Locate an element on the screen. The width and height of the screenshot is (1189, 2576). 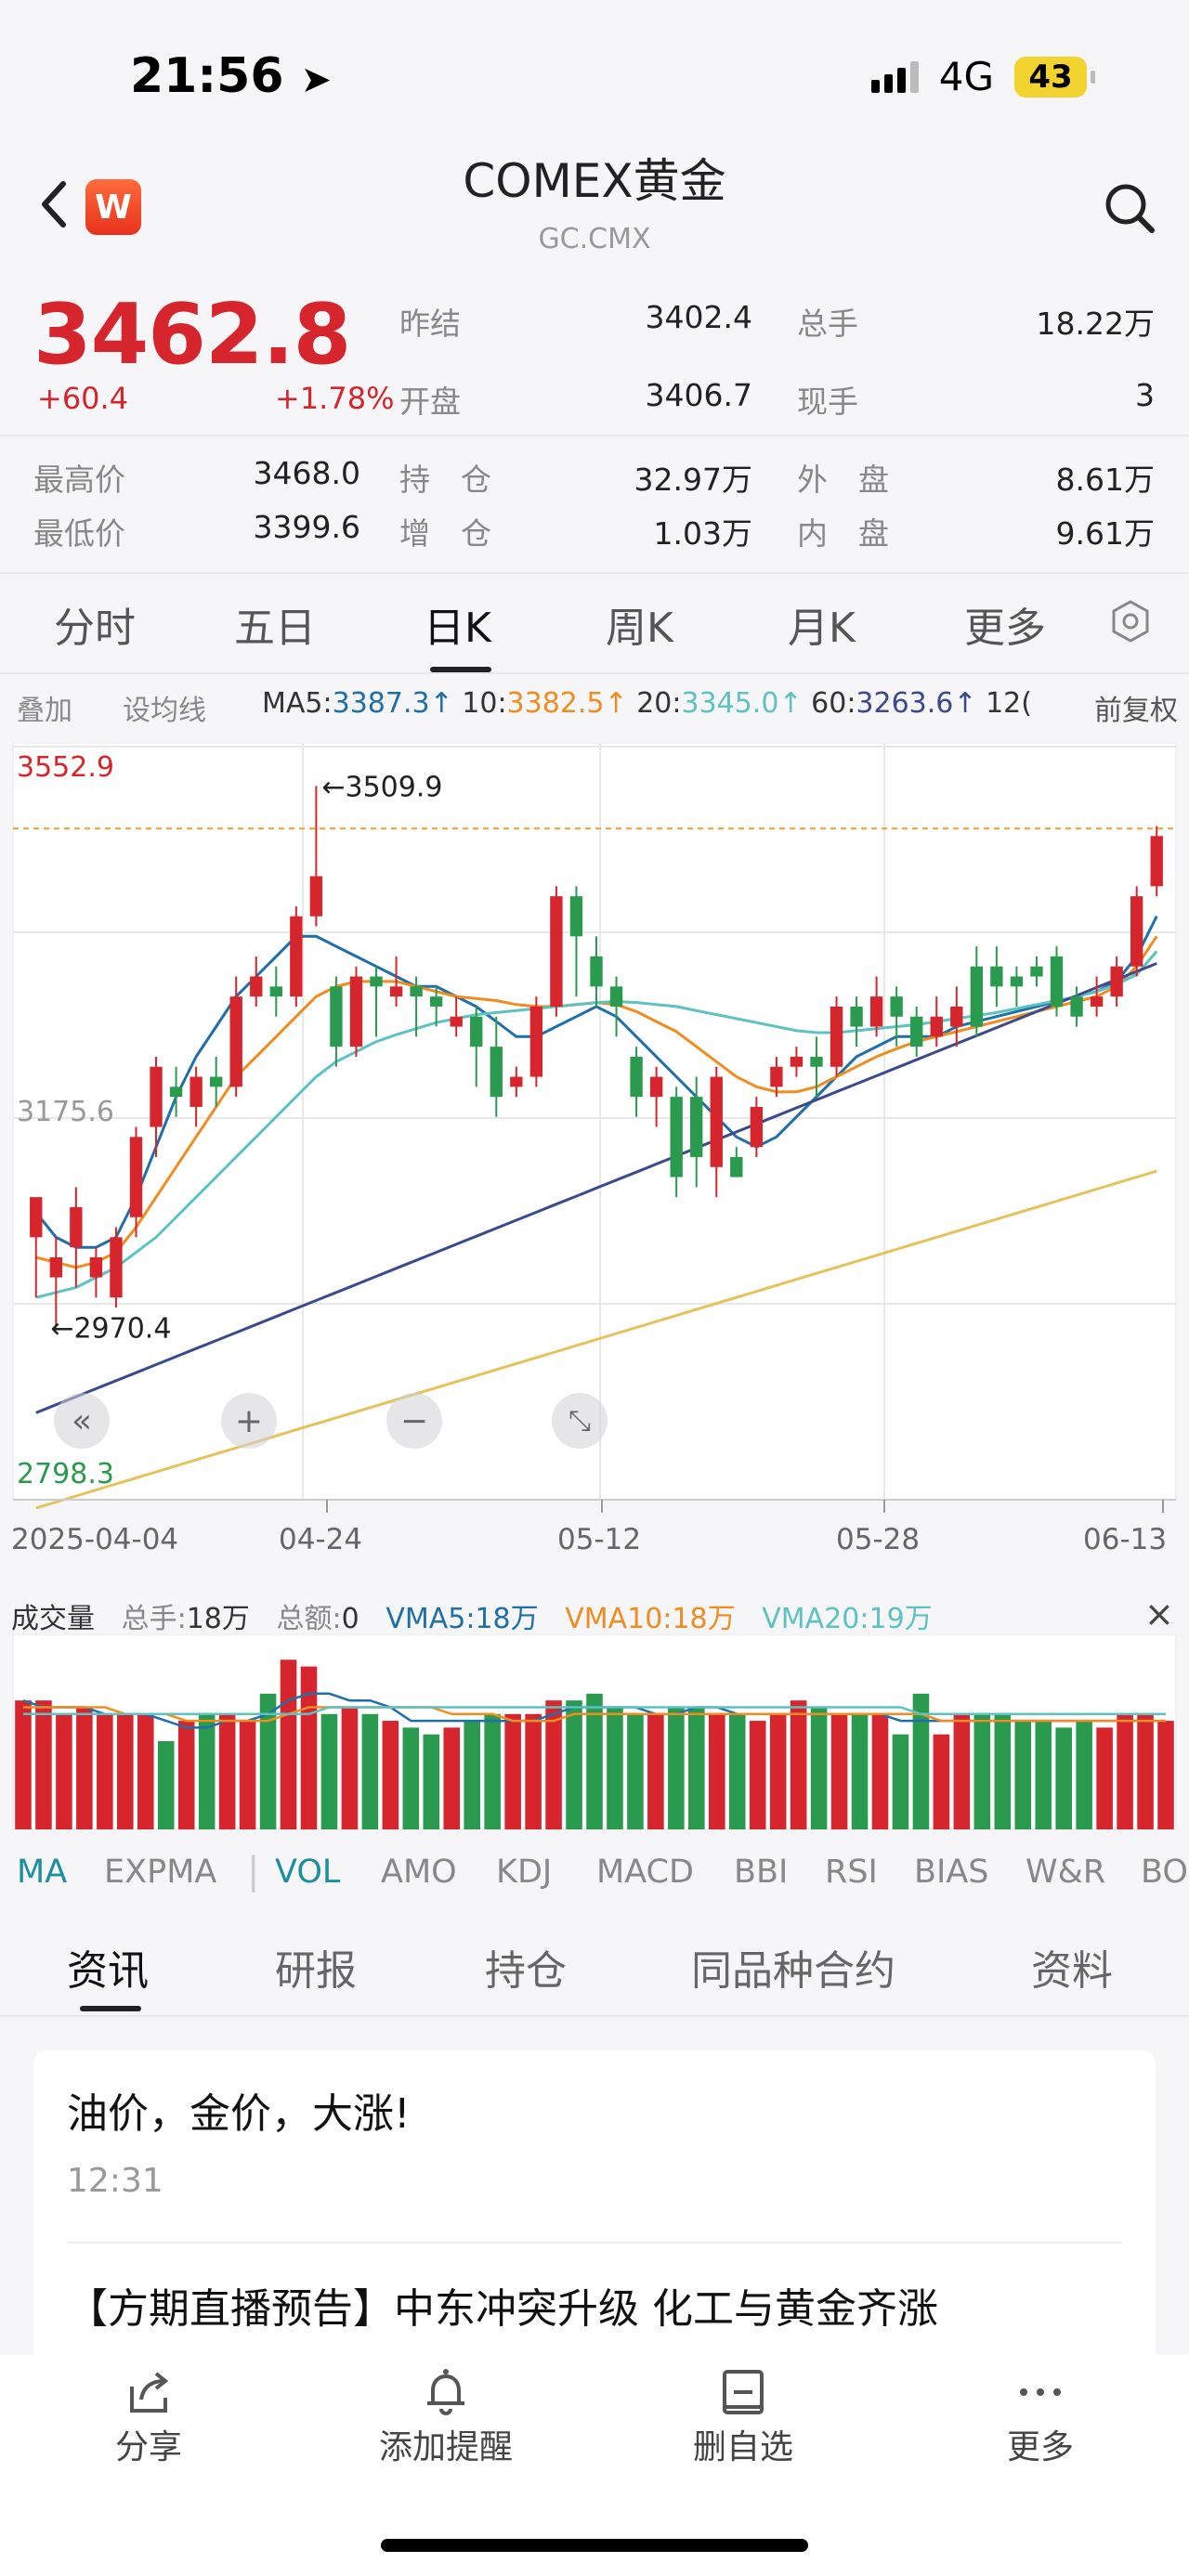
more-button: 更多 is located at coordinates (1041, 2422).